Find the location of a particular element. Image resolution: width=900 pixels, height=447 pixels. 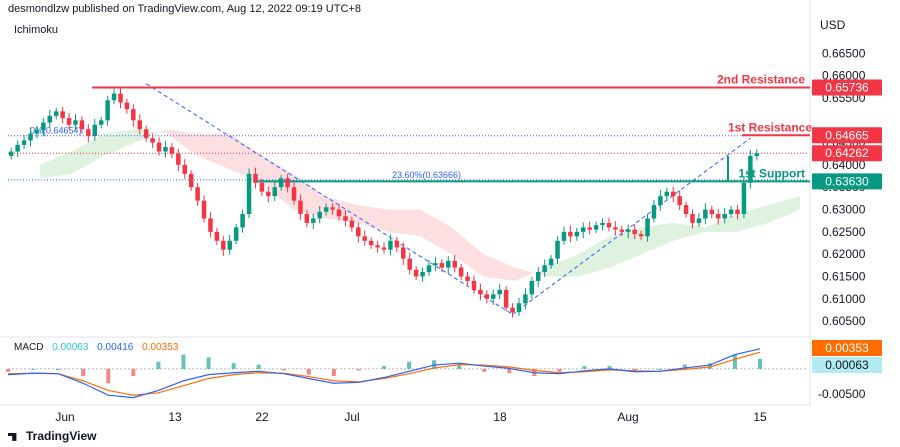

price-badge-label: 0.65736 is located at coordinates (847, 87).